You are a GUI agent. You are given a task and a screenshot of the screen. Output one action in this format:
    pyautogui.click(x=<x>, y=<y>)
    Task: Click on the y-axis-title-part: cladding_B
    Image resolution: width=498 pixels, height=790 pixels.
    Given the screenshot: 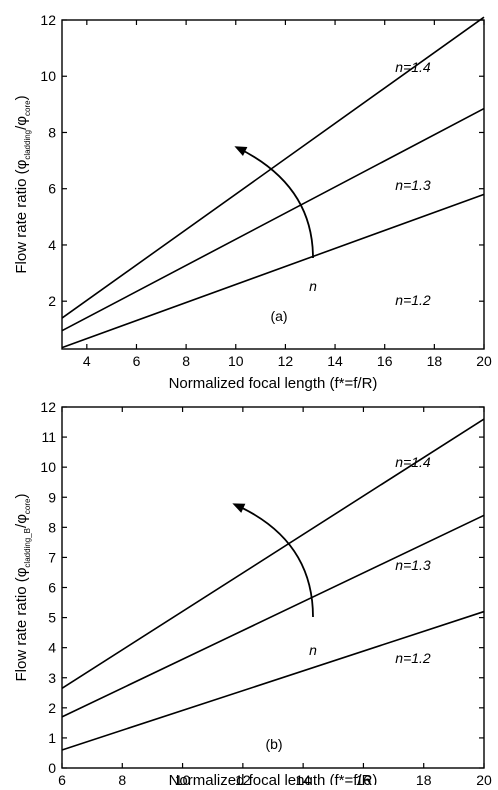 What is the action you would take?
    pyautogui.click(x=27, y=548)
    